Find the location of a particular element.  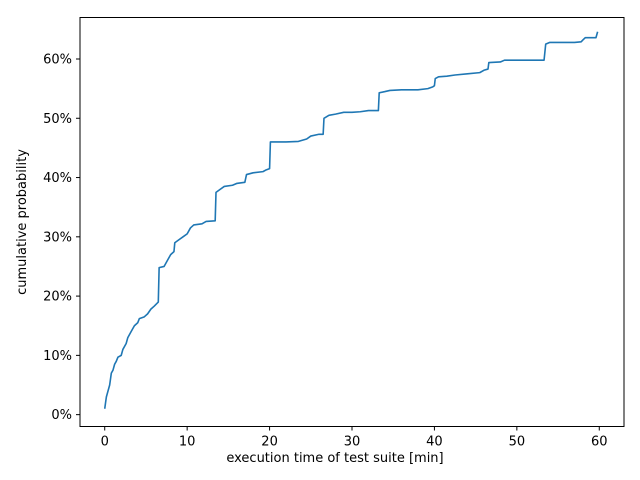

y-axis-label: cumulative probability is located at coordinates (22, 222).